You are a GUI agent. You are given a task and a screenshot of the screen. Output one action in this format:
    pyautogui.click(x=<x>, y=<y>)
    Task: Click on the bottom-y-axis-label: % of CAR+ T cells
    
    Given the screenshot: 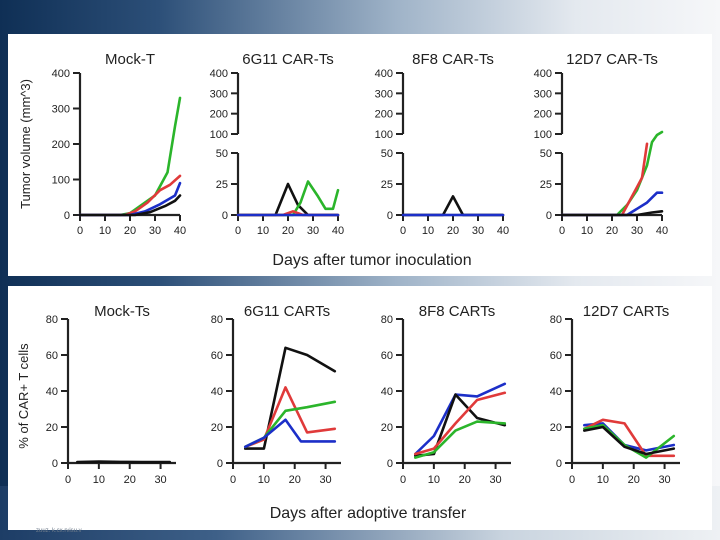 What is the action you would take?
    pyautogui.click(x=23, y=396)
    